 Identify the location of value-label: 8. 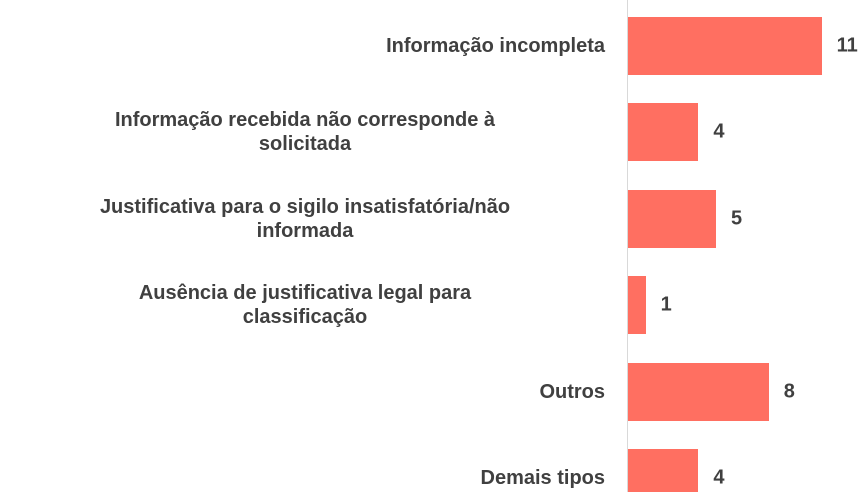
(789, 391).